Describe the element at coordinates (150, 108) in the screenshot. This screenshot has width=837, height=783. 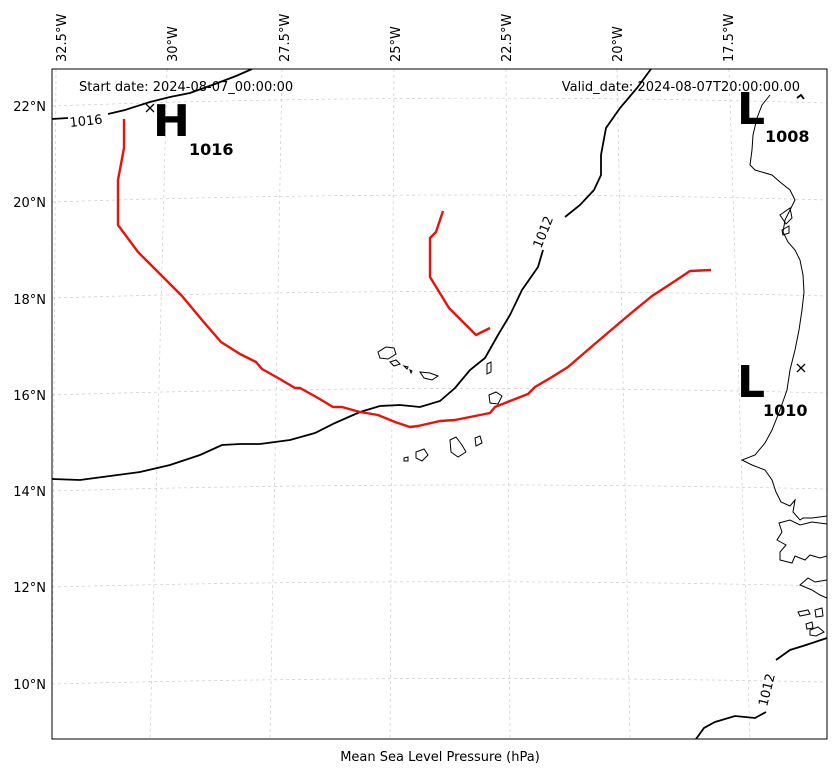
I see `high-center-marker` at that location.